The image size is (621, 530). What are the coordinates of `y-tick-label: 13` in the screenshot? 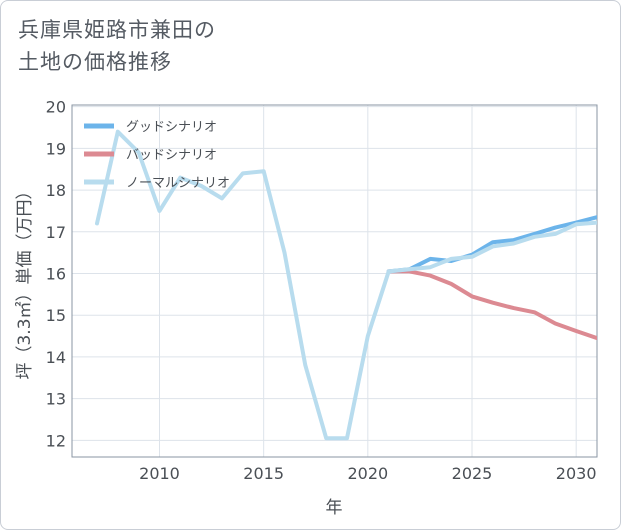 It's located at (56, 399).